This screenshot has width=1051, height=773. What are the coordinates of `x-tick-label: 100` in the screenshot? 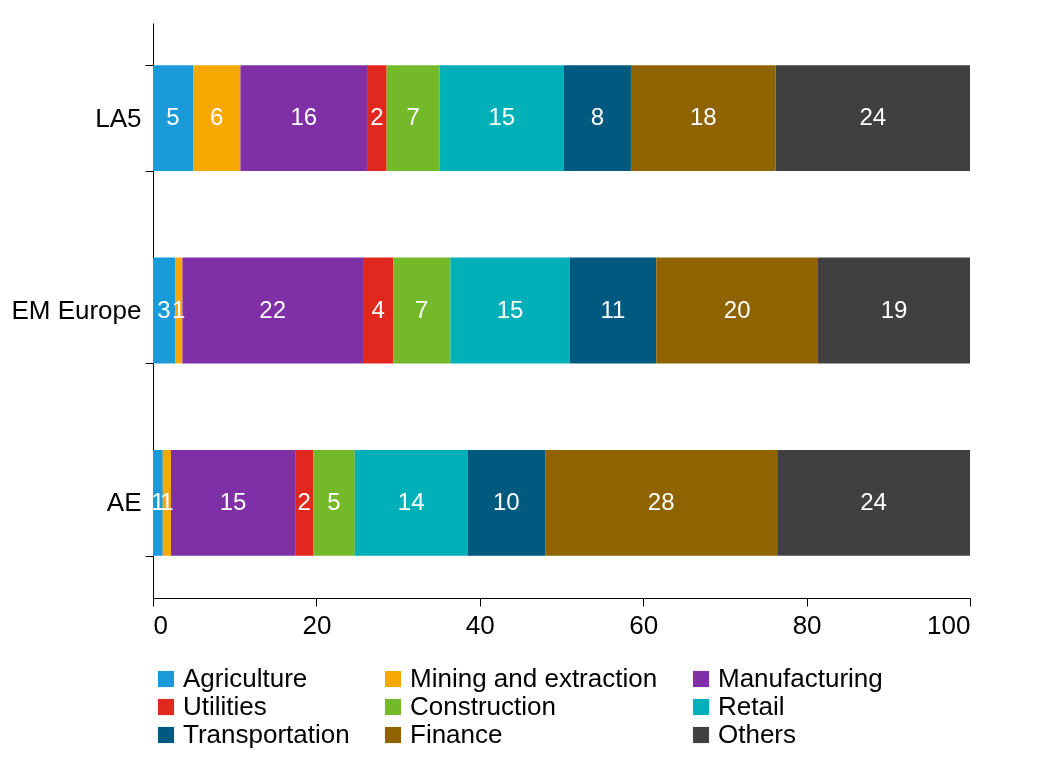 It's located at (949, 624).